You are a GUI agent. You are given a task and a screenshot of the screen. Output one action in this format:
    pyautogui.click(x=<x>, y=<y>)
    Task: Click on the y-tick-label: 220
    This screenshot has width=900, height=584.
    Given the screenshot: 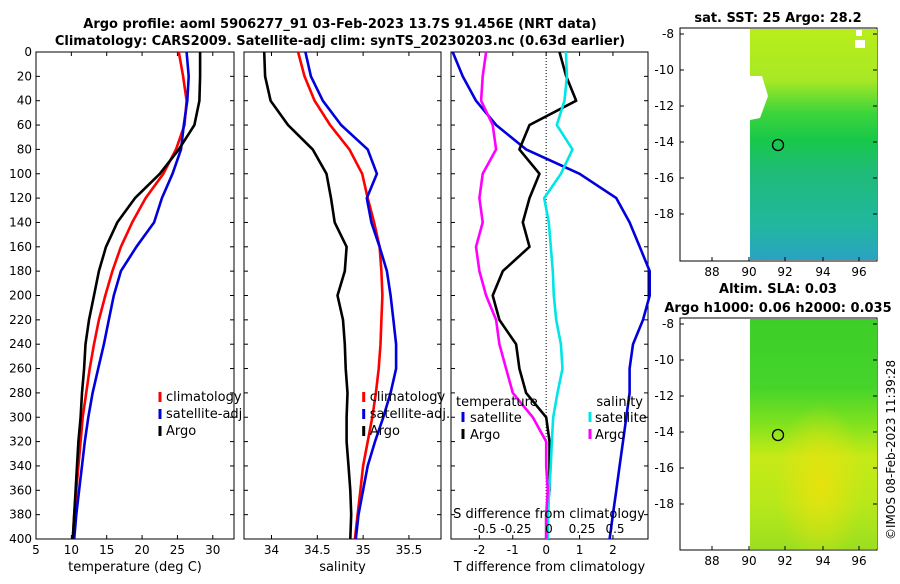 What is the action you would take?
    pyautogui.click(x=20, y=320)
    